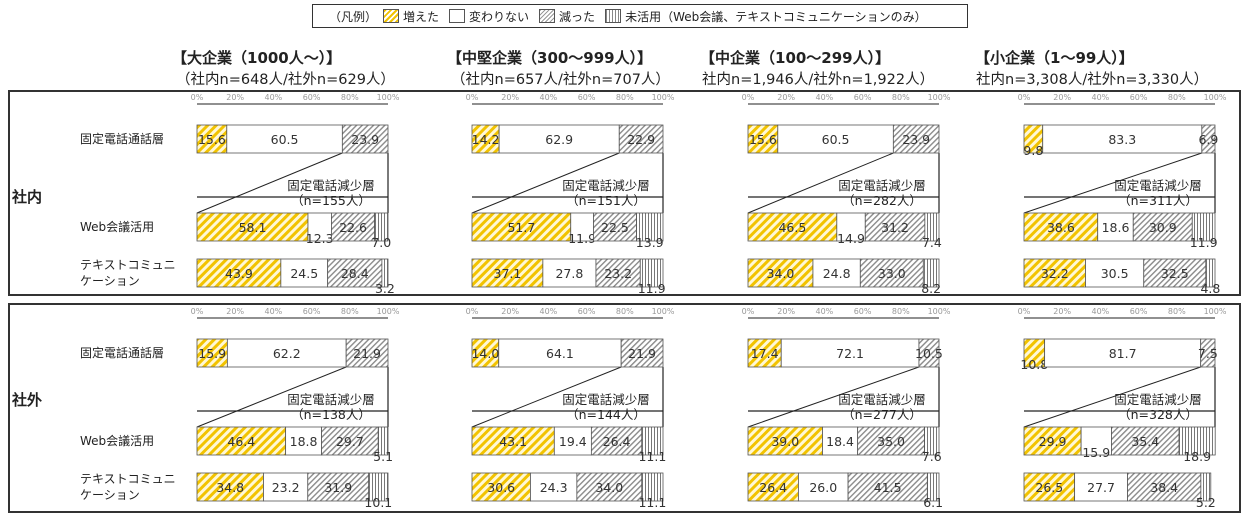  Describe the element at coordinates (304, 273) in the screenshot. I see `bar-value-label: 24.5` at that location.